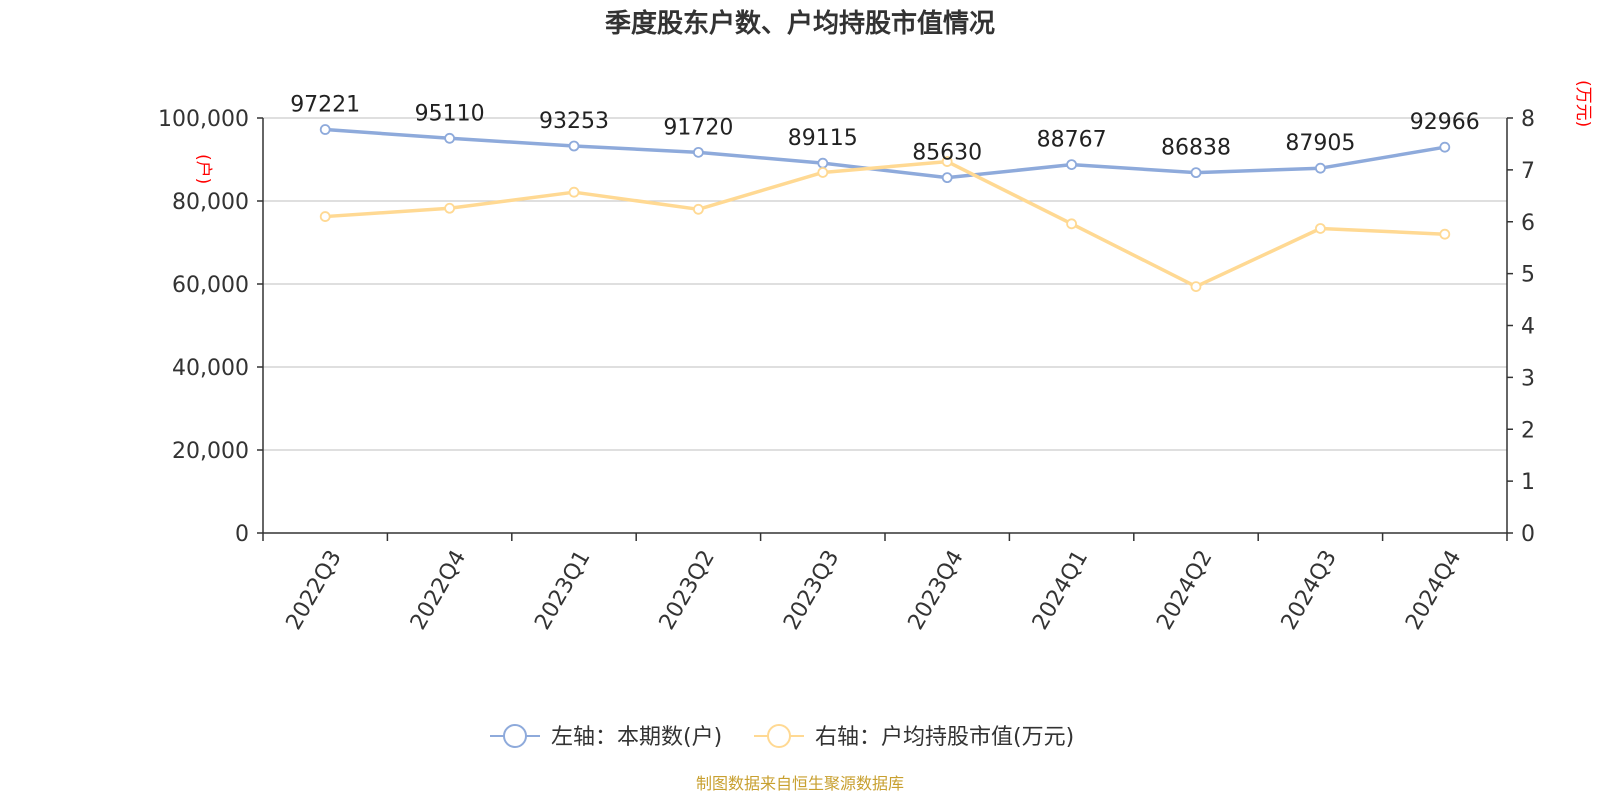 This screenshot has width=1600, height=800. I want to click on left-tick-label: 40,000, so click(210, 368).